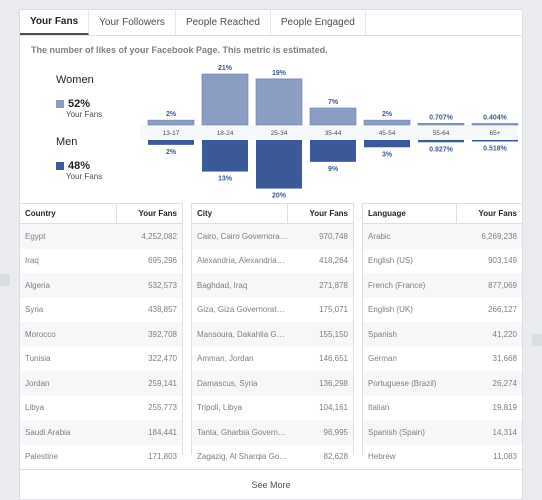 This screenshot has height=500, width=542. Describe the element at coordinates (225, 359) in the screenshot. I see `row-label: Amman, Jordan` at that location.